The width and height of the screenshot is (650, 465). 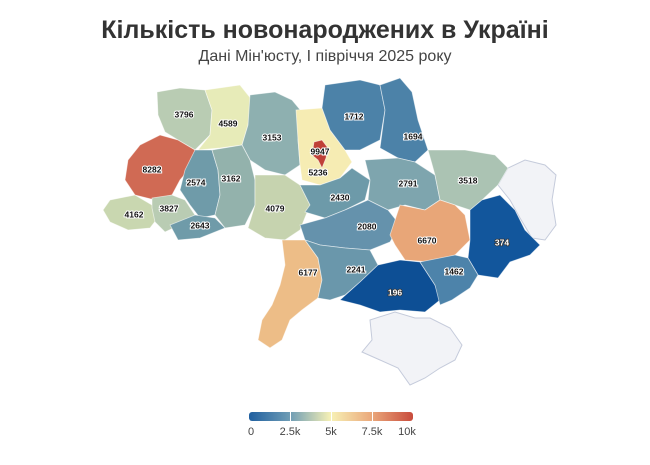 I want to click on legend-tick-7.5k: 7.5k, so click(x=372, y=432).